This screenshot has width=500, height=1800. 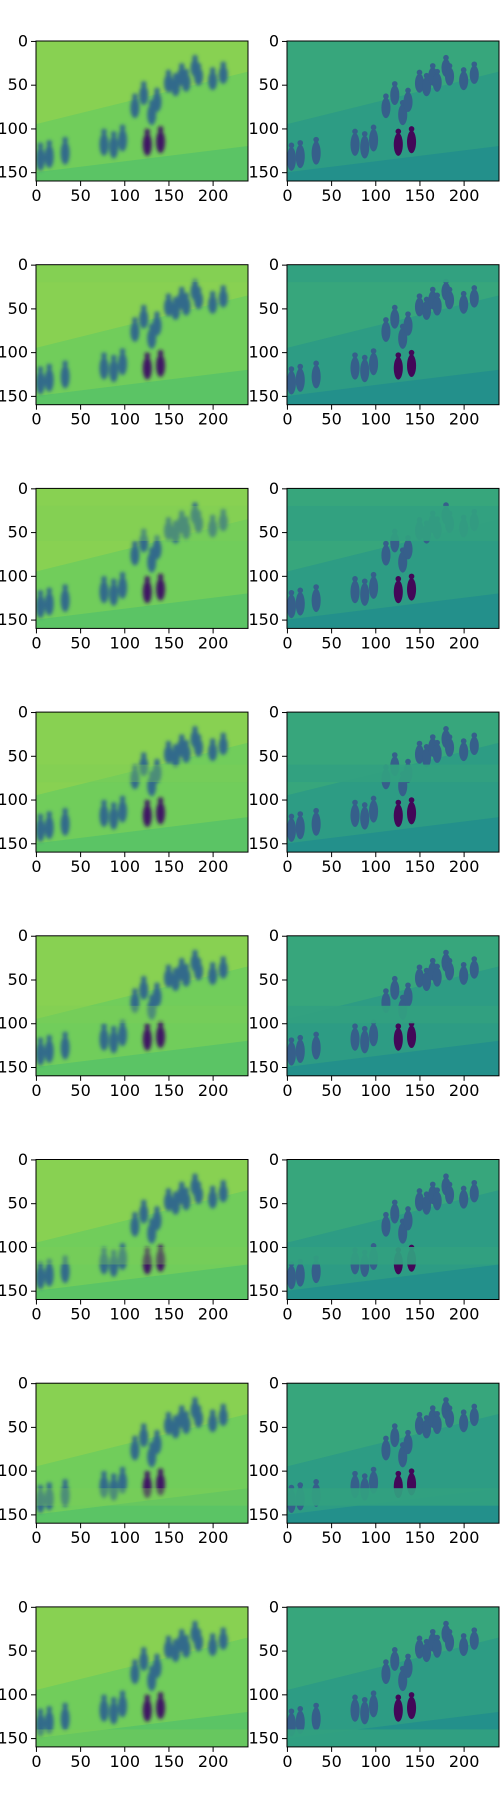 I want to click on panel-r3-c1, so click(x=142, y=558).